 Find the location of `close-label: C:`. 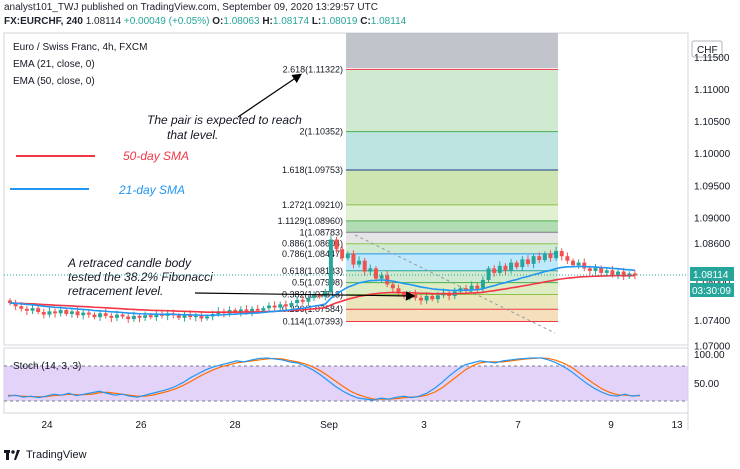

close-label: C: is located at coordinates (365, 21).